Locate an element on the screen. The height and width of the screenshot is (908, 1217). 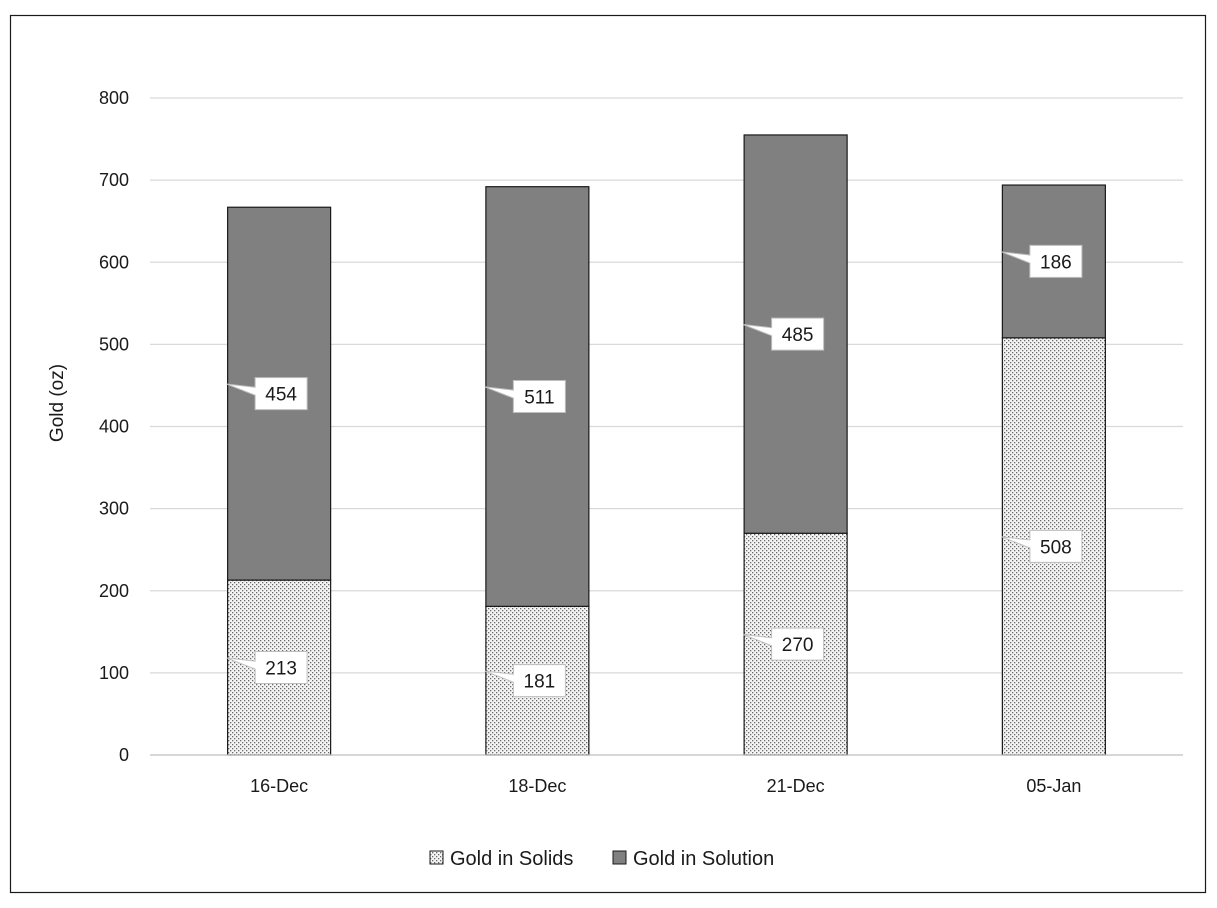
bar-gold-in-solution is located at coordinates (1053, 261).